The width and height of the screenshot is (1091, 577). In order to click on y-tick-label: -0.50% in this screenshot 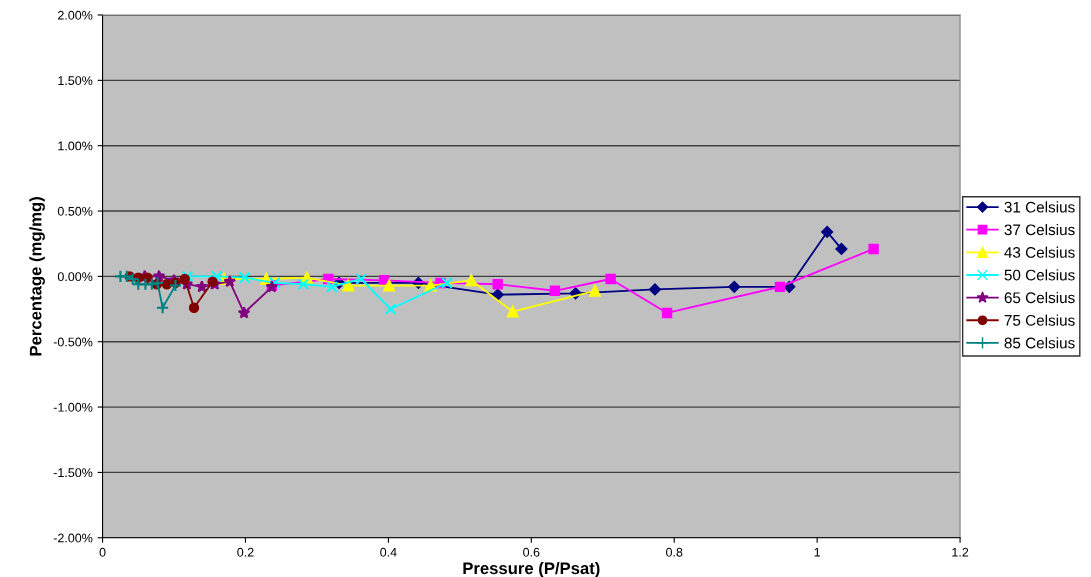, I will do `click(73, 342)`.